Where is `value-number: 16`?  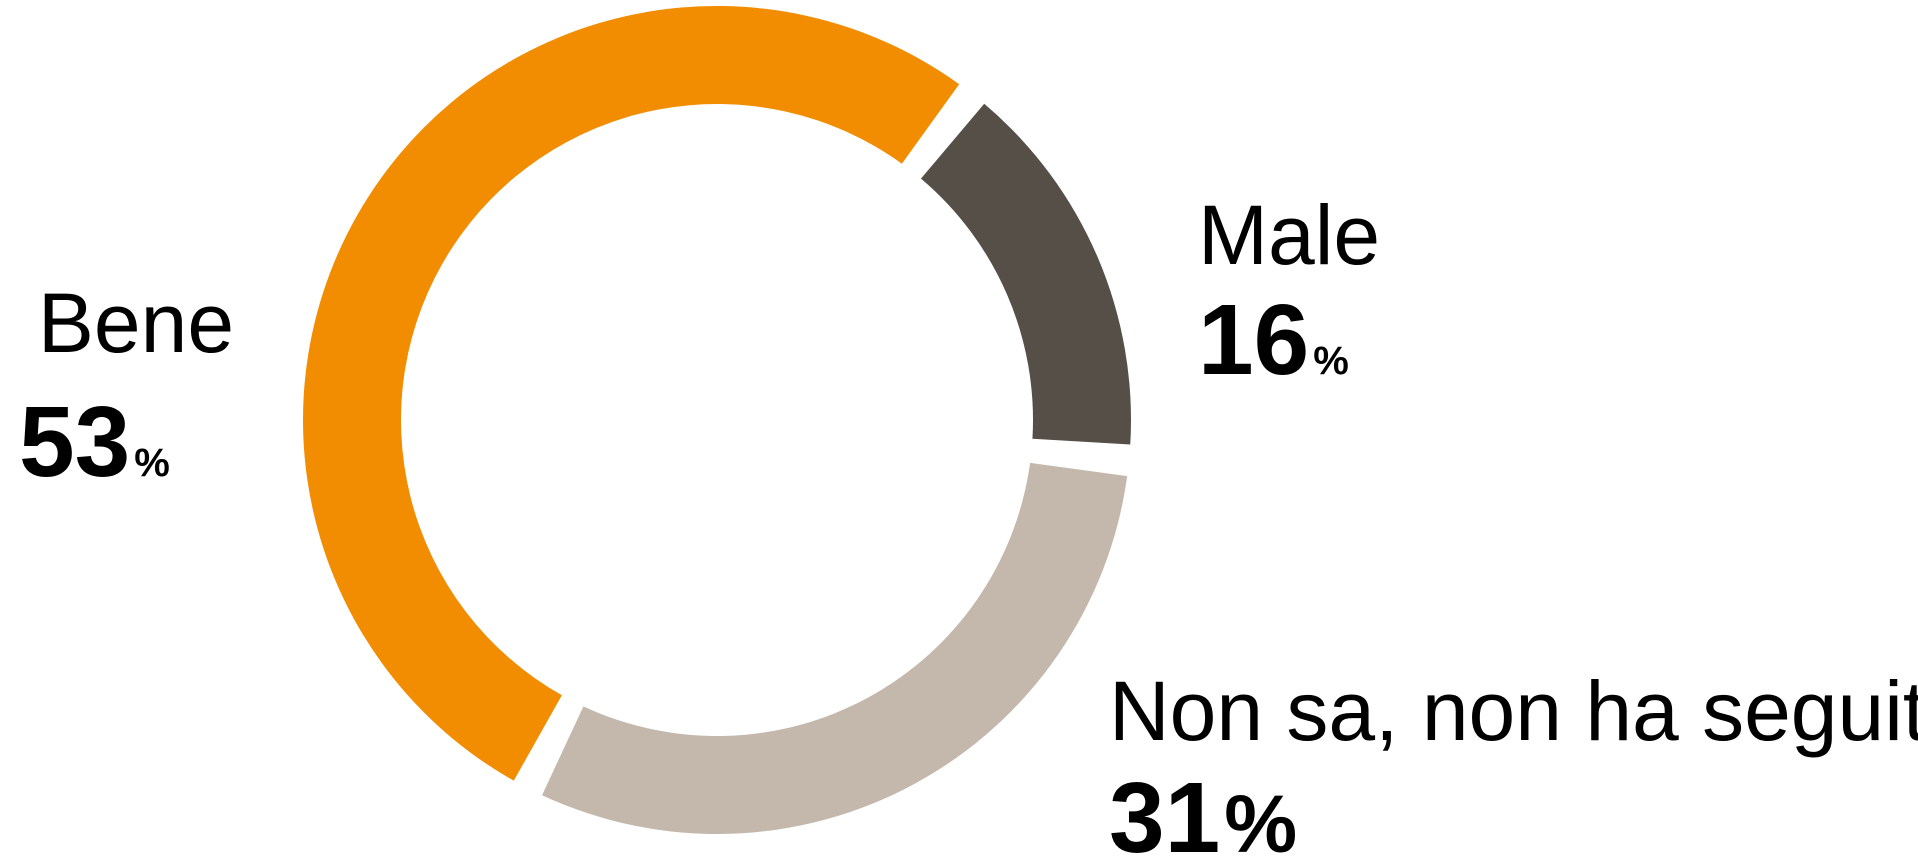
value-number: 16 is located at coordinates (1253, 340).